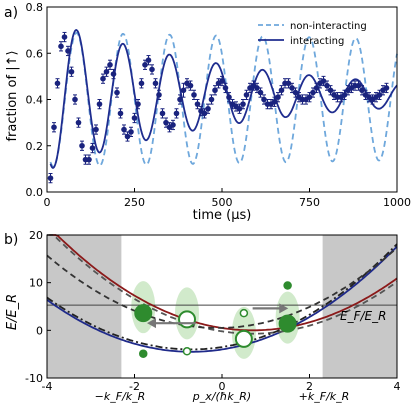 This screenshot has width=414, height=410. Describe the element at coordinates (35, 7) in the screenshot. I see `y-tick-label: 0.8` at that location.